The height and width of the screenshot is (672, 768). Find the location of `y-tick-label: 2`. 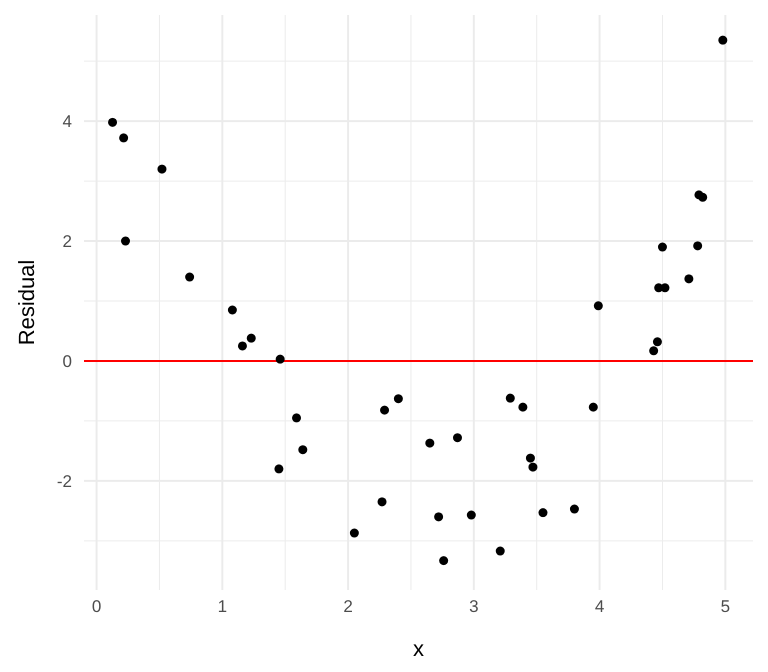

y-tick-label: 2 is located at coordinates (67, 241).